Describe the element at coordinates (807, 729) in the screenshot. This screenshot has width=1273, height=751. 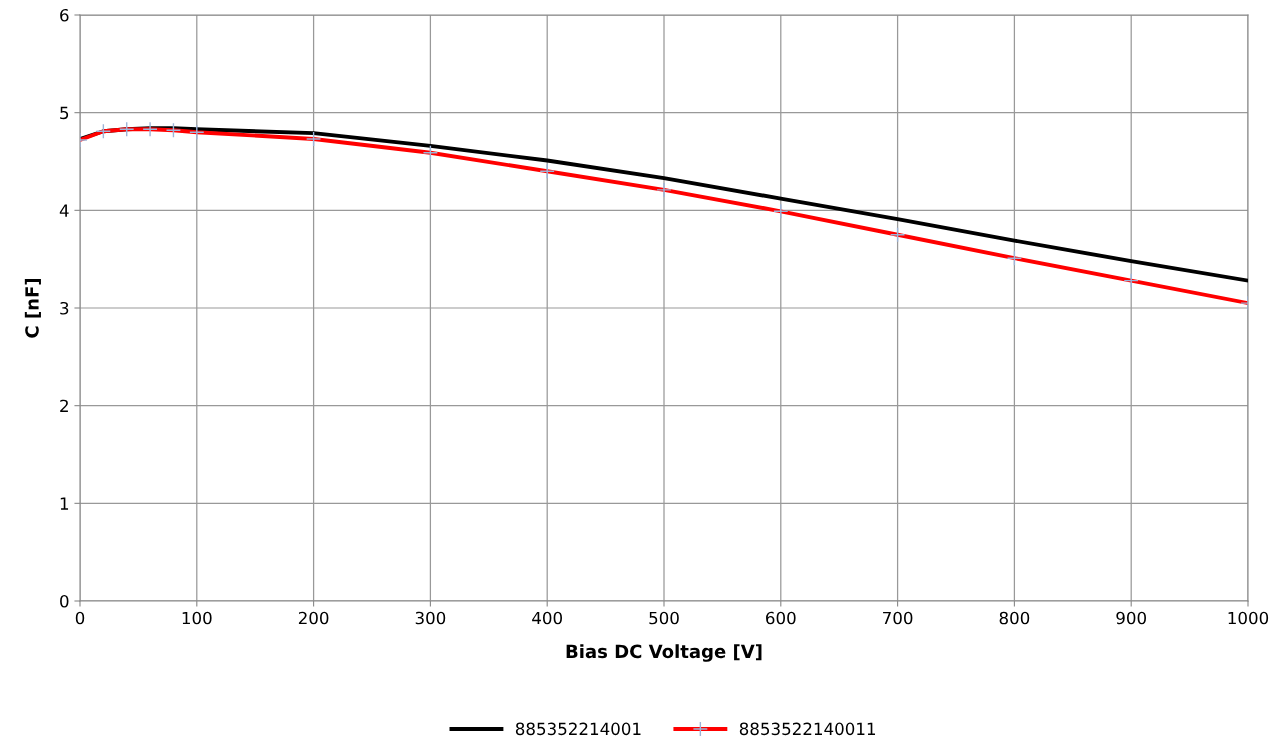
I see `legend-label: 8853522140011` at that location.